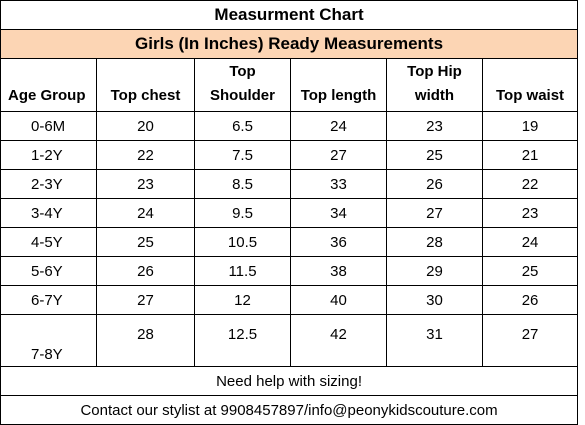 Image resolution: width=585 pixels, height=425 pixels. What do you see at coordinates (434, 184) in the screenshot?
I see `hip-width-cell: 26` at bounding box center [434, 184].